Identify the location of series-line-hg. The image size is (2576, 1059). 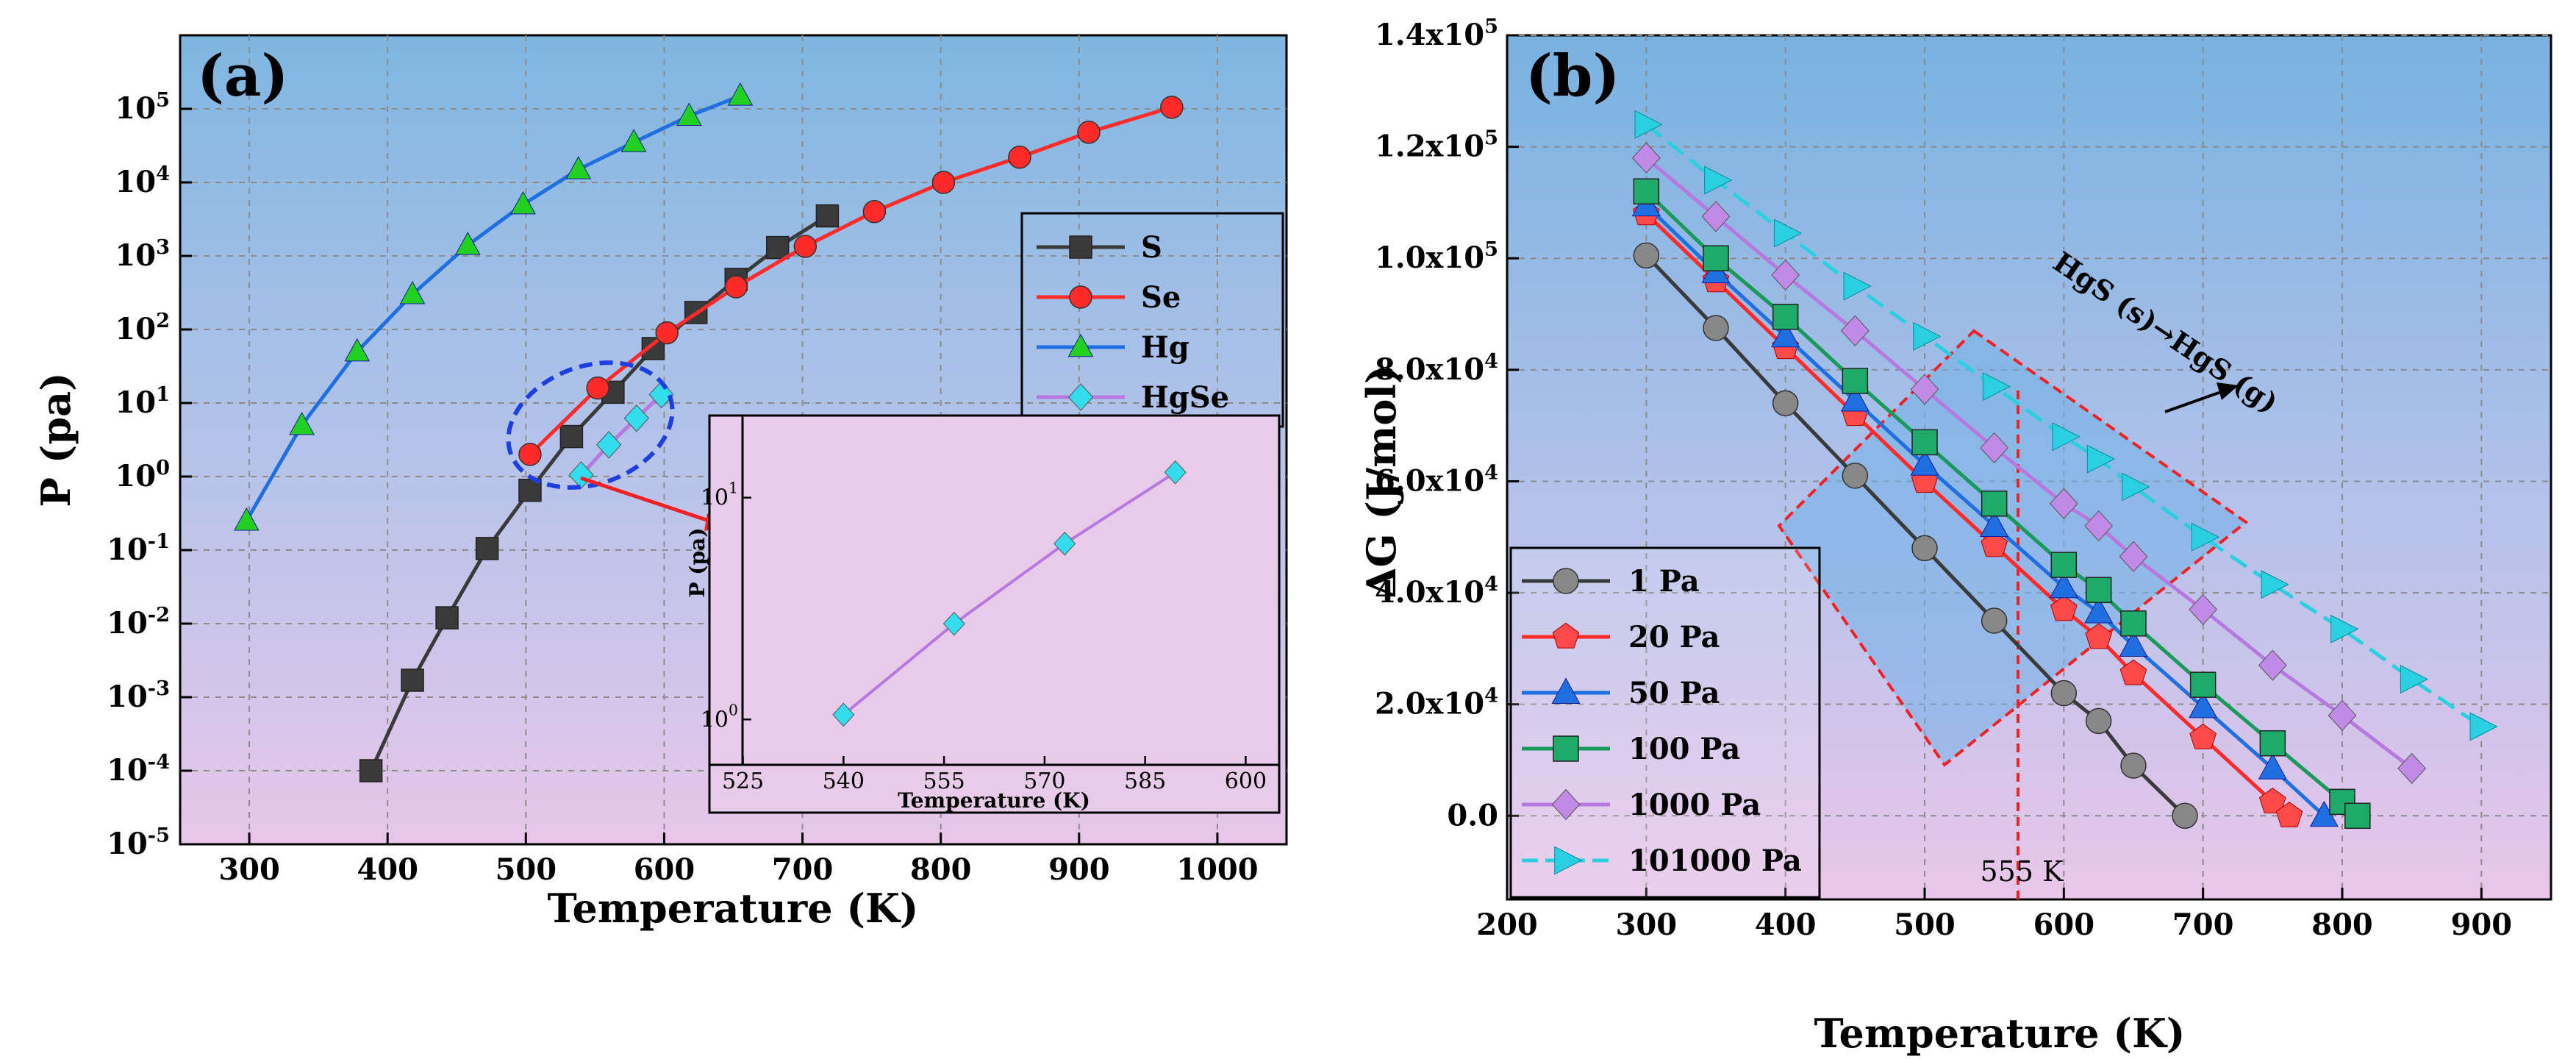
(493, 308).